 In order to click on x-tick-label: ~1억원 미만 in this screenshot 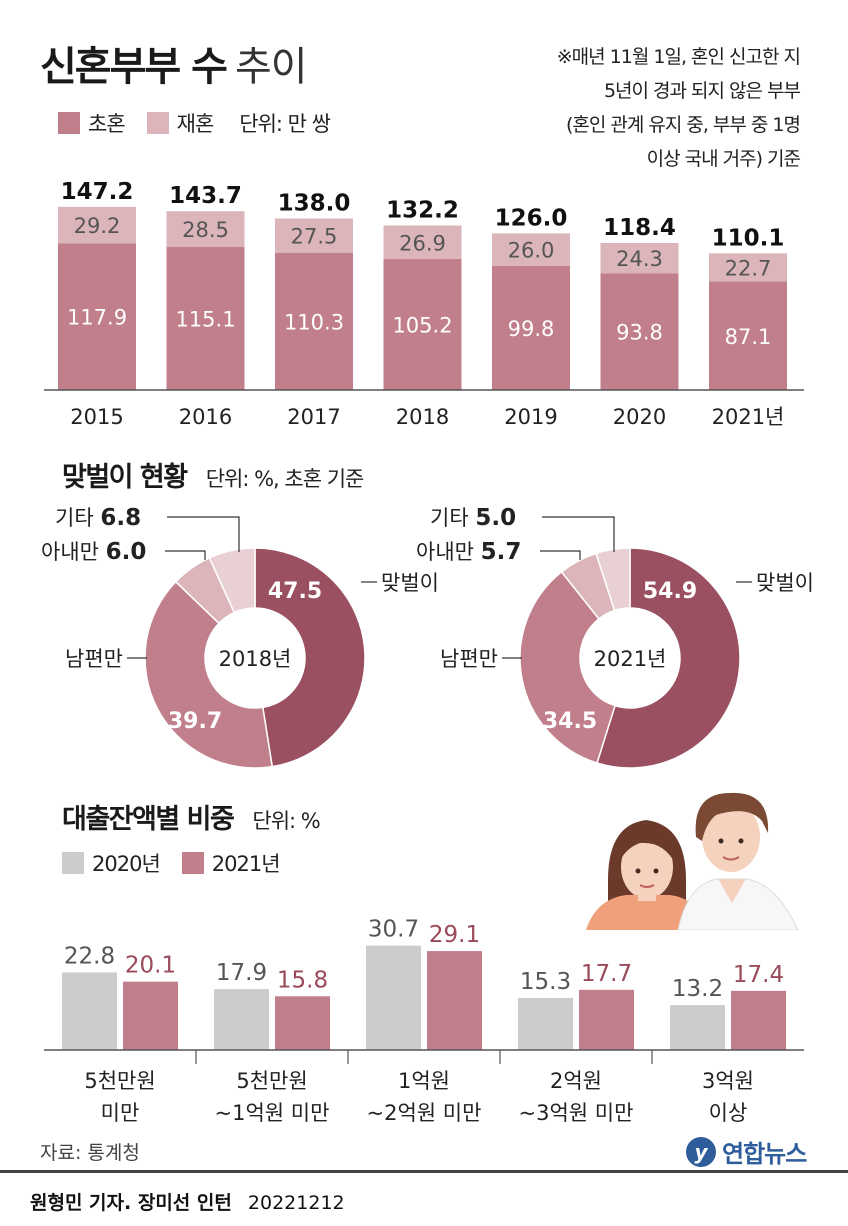, I will do `click(272, 1113)`.